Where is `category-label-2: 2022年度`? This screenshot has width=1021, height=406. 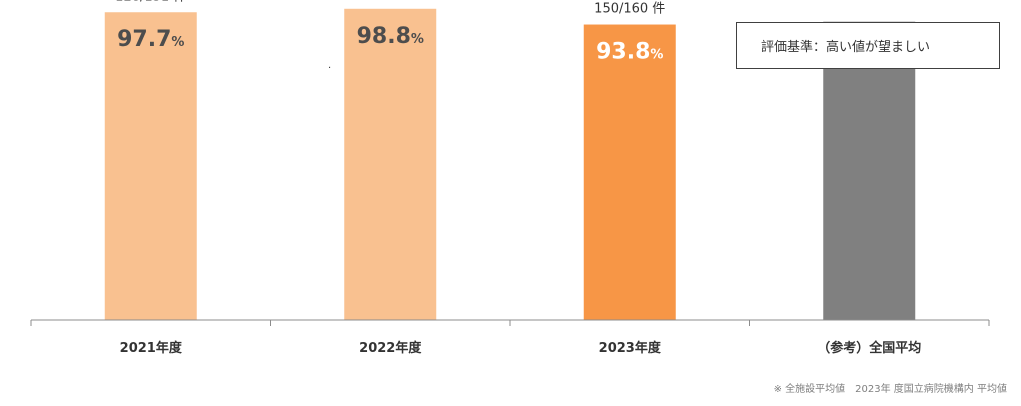 category-label-2: 2022年度 is located at coordinates (390, 348).